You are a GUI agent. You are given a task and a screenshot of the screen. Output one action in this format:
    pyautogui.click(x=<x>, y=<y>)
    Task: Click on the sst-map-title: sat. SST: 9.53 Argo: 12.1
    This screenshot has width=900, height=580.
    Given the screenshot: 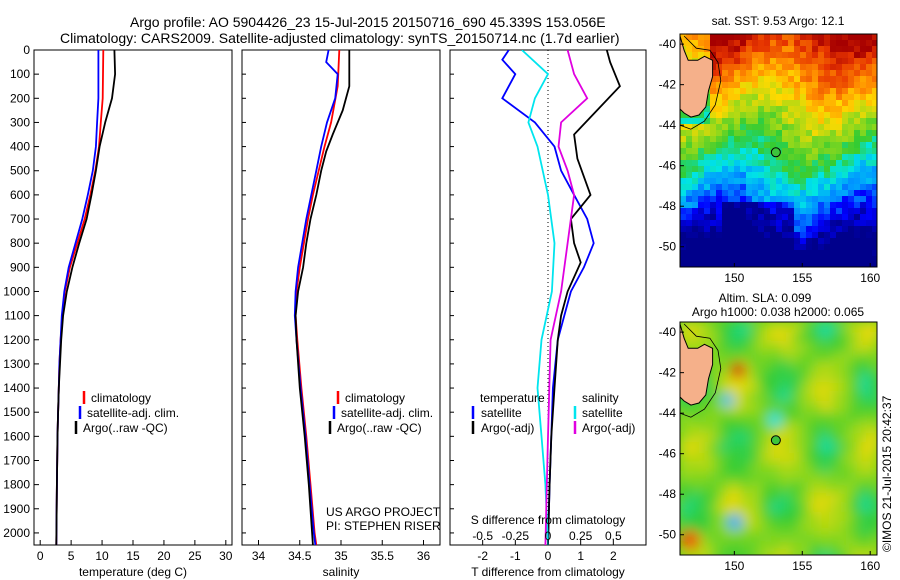 What is the action you would take?
    pyautogui.click(x=778, y=21)
    